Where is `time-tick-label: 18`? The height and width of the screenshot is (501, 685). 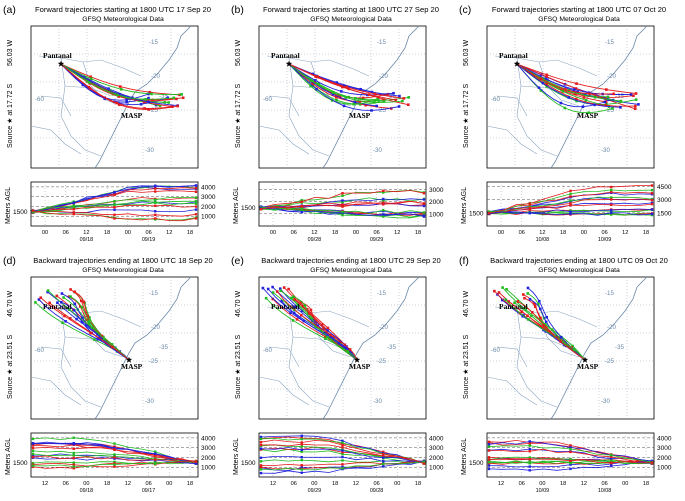
time-tick-label: 18 is located at coordinates (335, 484).